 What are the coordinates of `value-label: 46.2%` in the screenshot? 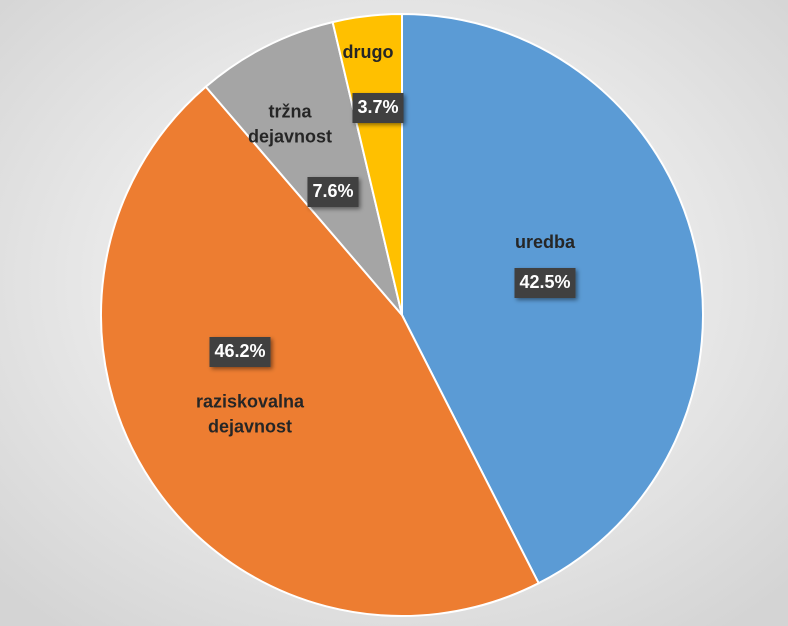 It's located at (239, 351).